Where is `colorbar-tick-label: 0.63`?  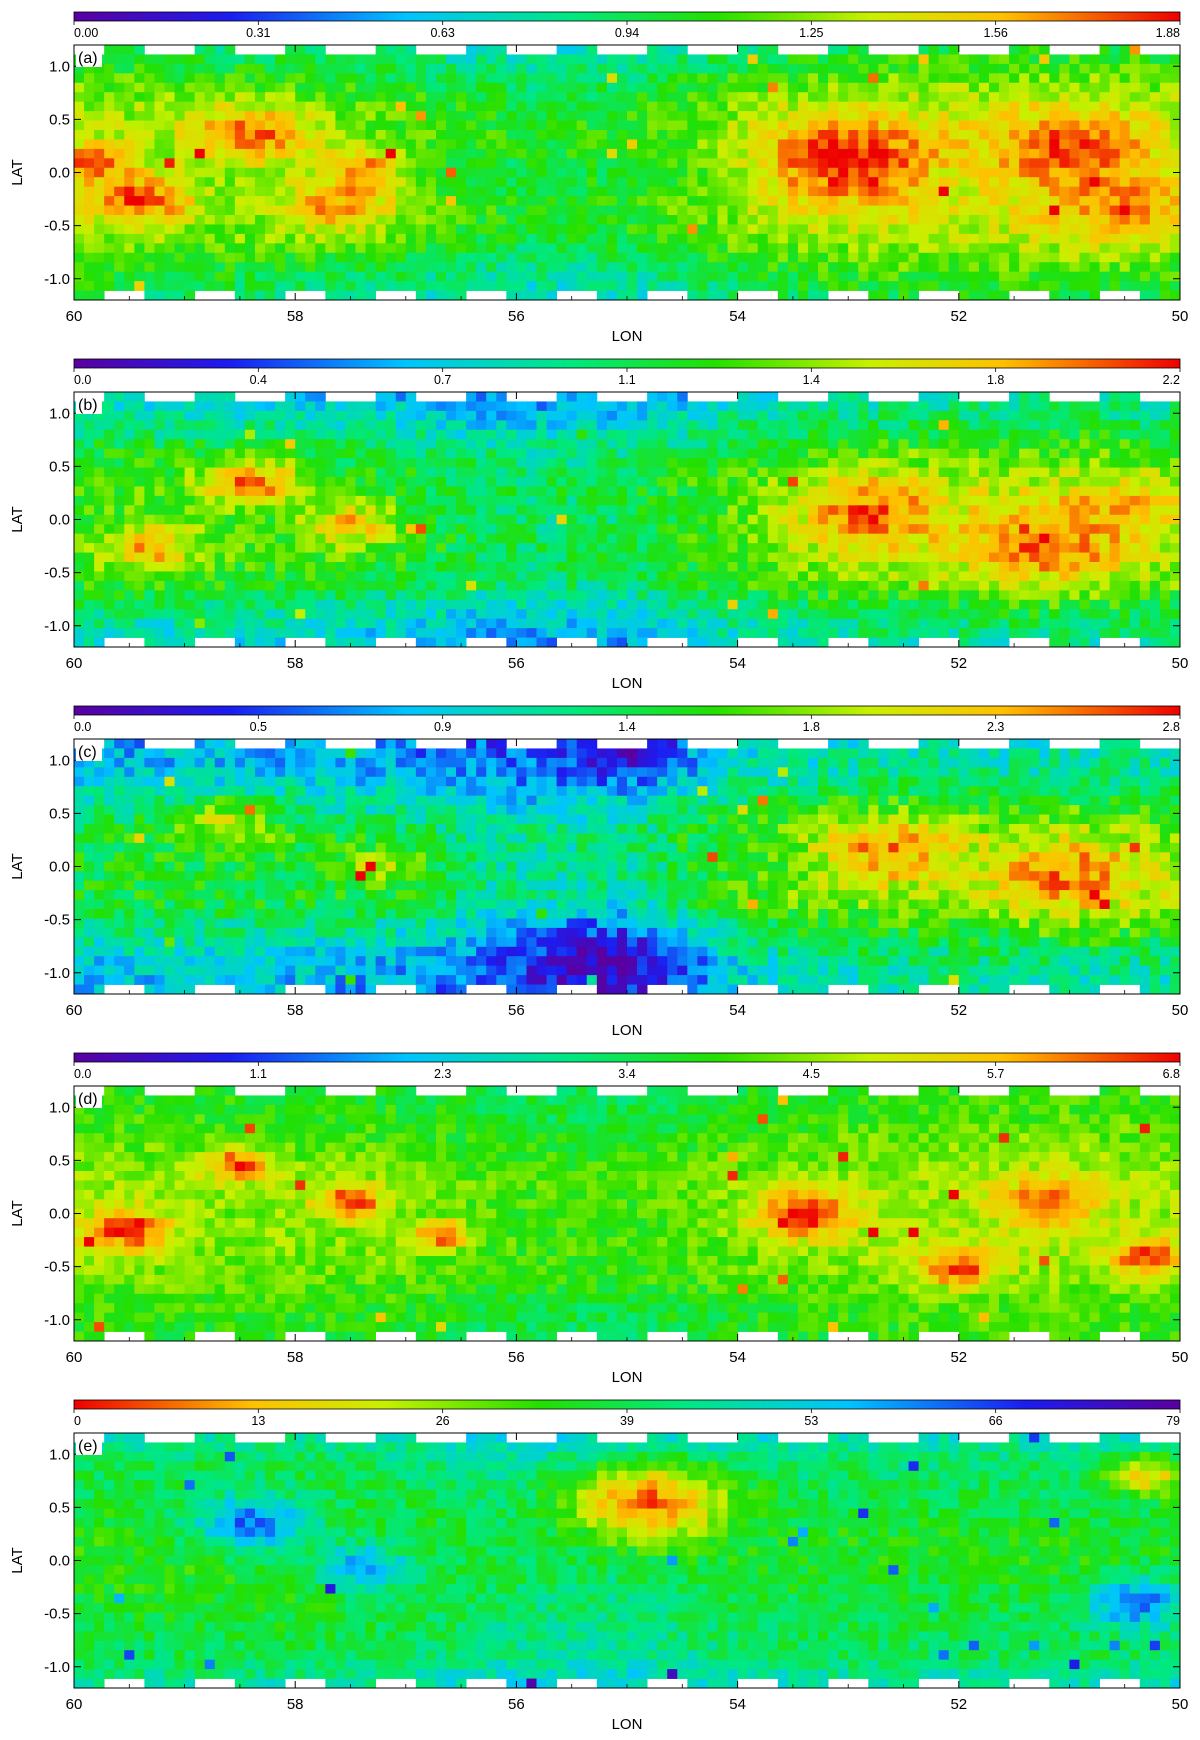 colorbar-tick-label: 0.63 is located at coordinates (442, 33).